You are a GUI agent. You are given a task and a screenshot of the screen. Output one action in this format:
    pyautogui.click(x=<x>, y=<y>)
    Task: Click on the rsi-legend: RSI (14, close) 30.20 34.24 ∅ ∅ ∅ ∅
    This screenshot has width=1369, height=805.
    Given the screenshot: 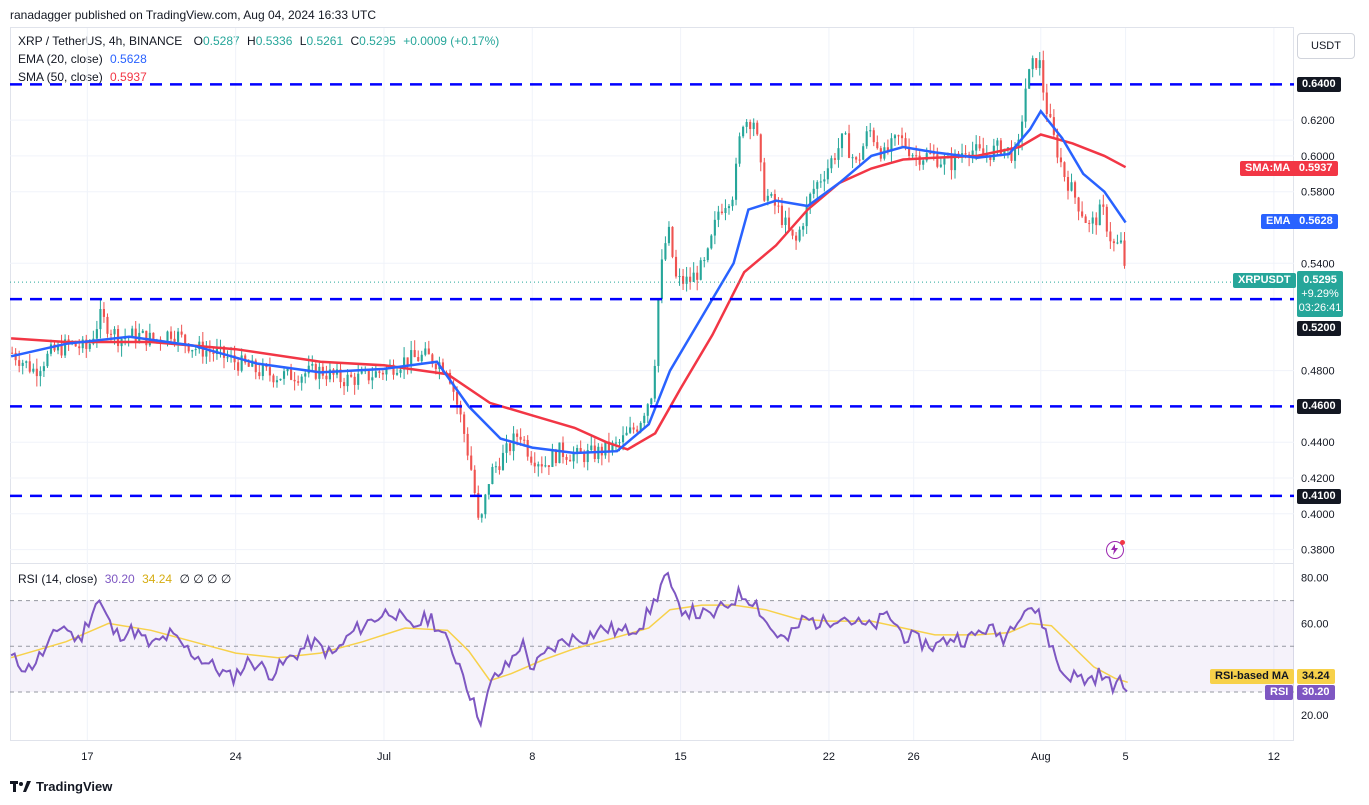 What is the action you would take?
    pyautogui.click(x=124, y=579)
    